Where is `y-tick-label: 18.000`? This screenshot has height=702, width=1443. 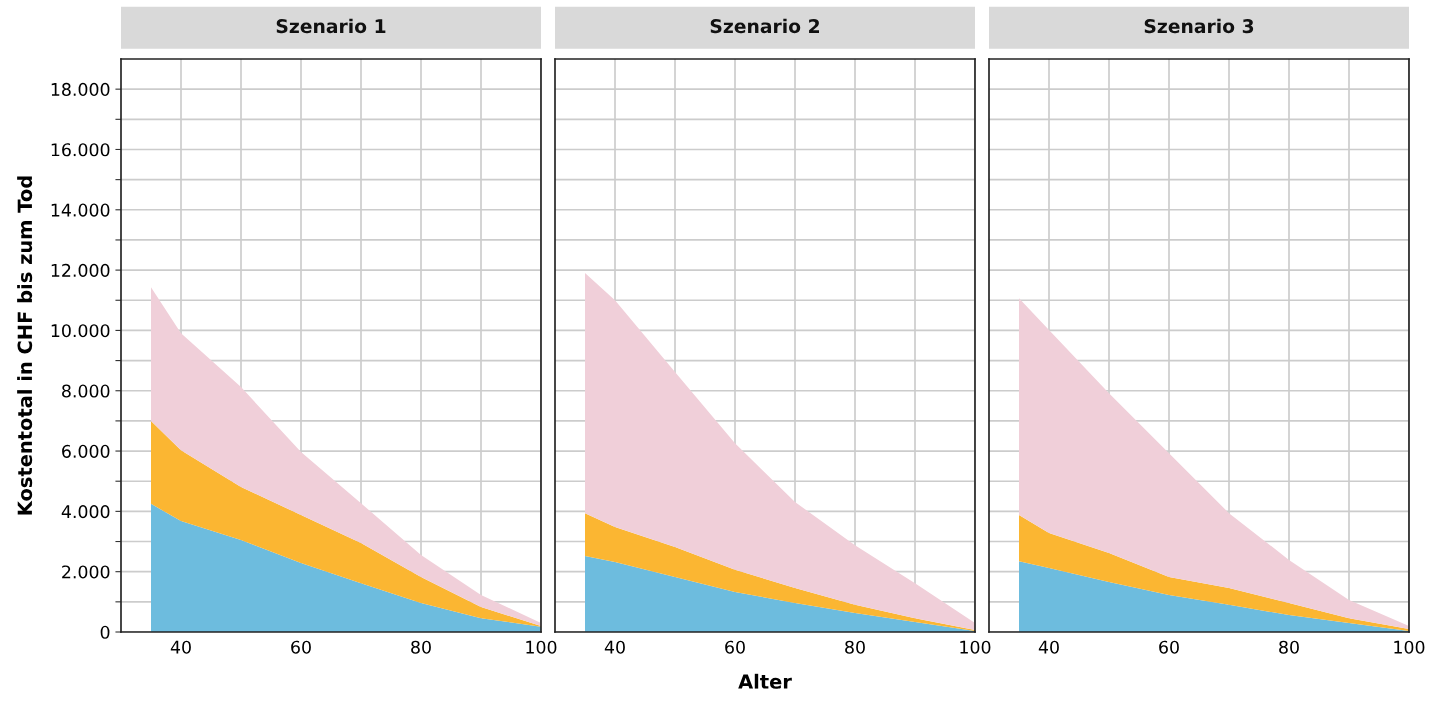
y-tick-label: 18.000 is located at coordinates (80, 89).